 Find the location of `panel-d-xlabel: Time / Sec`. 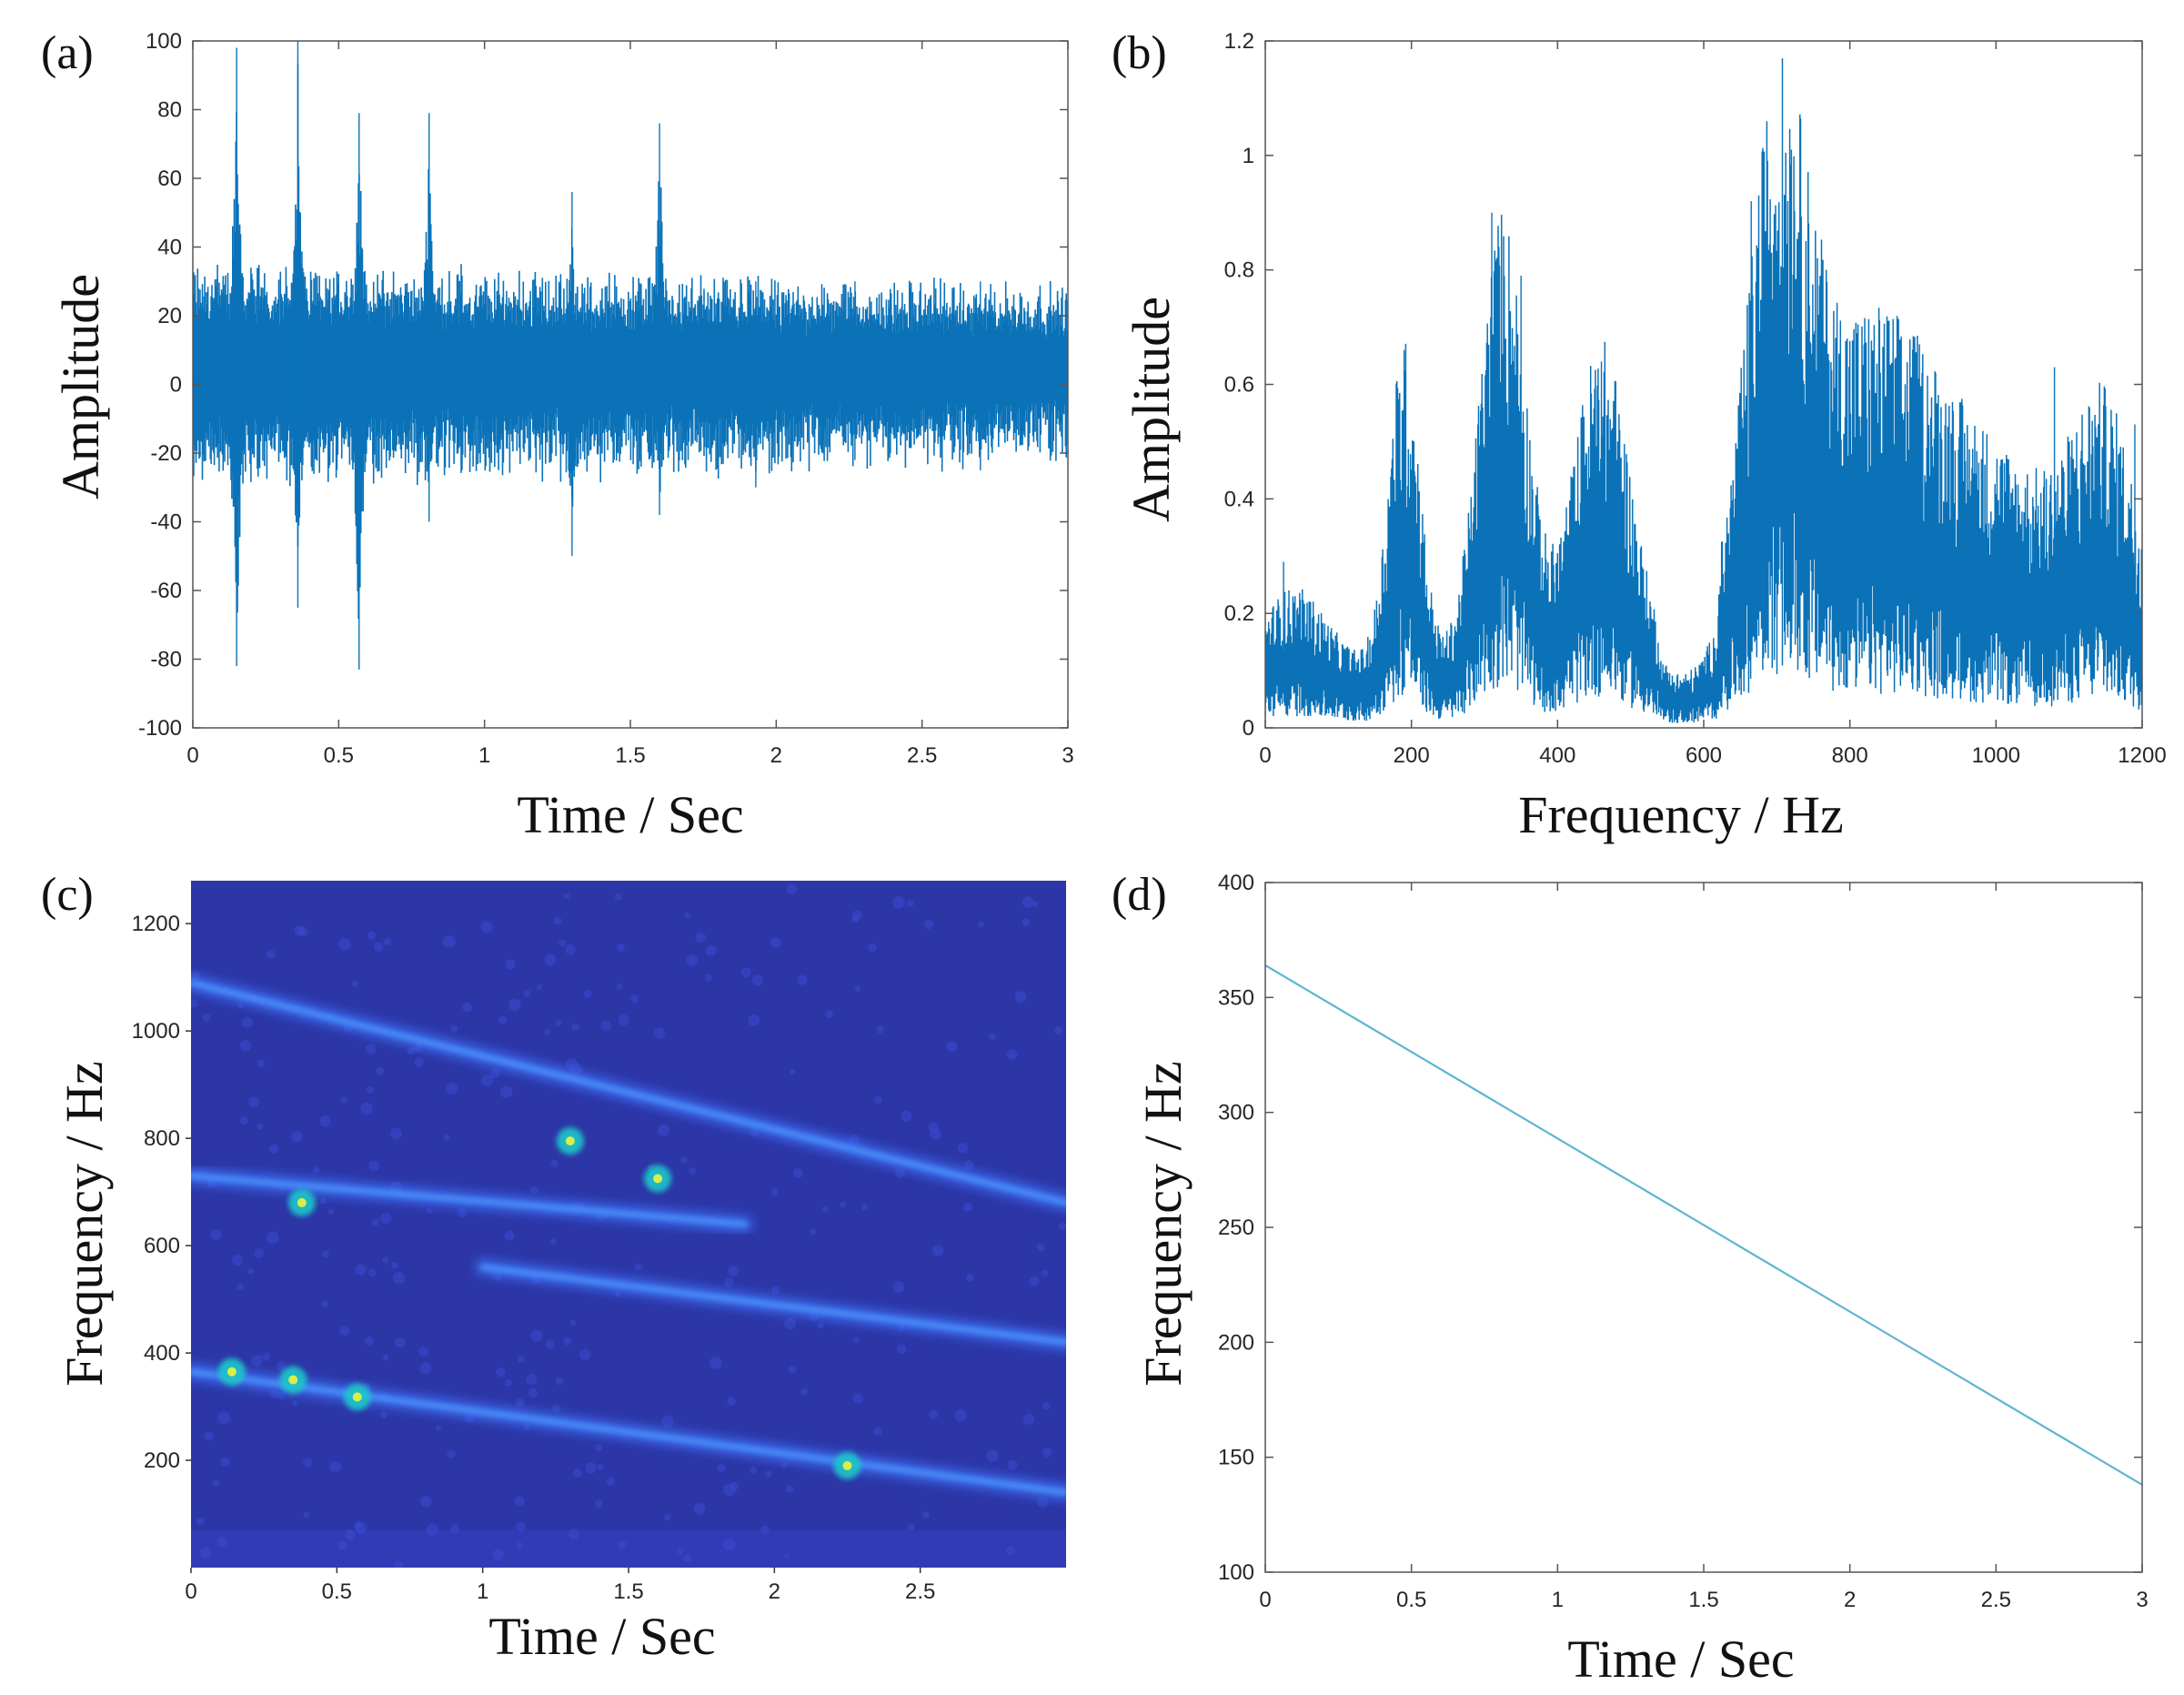

panel-d-xlabel: Time / Sec is located at coordinates (1680, 1659).